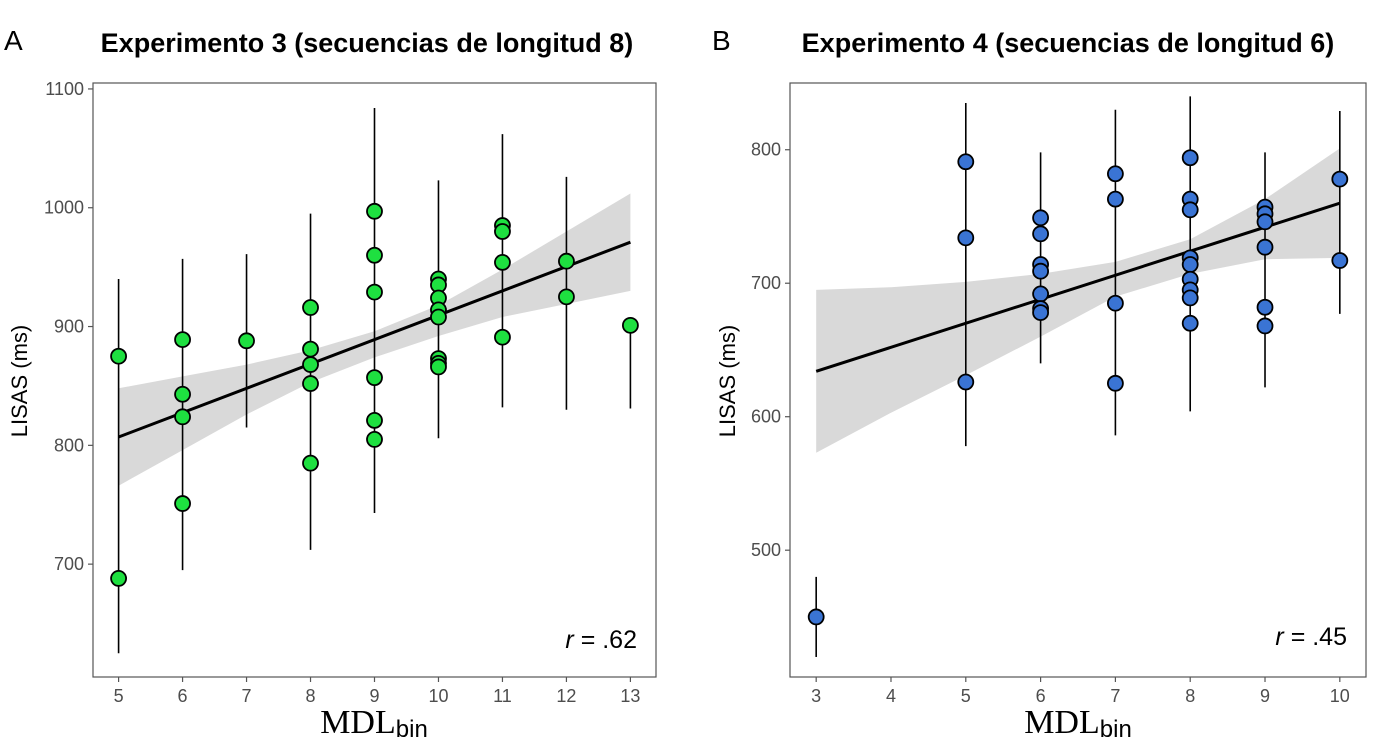  Describe the element at coordinates (1315, 637) in the screenshot. I see `correlation-value: = .45` at that location.